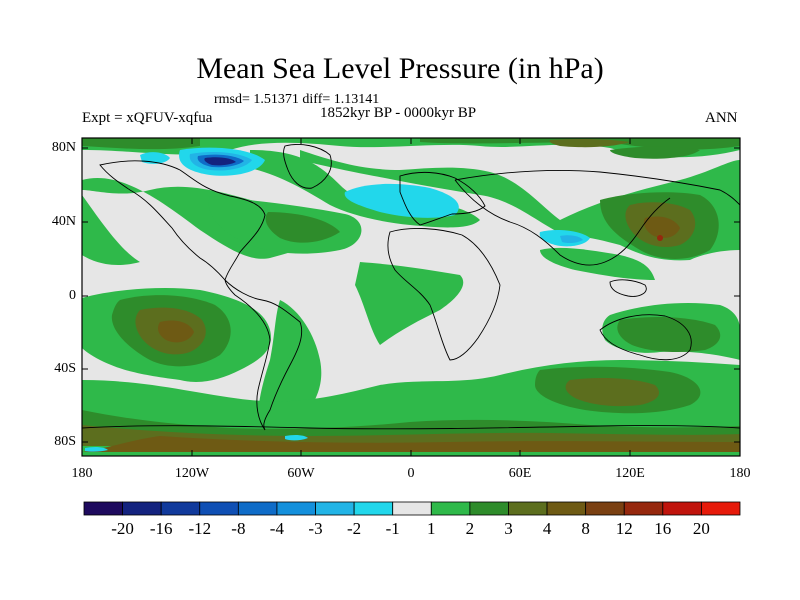  I want to click on colorbar-label: 3, so click(508, 528).